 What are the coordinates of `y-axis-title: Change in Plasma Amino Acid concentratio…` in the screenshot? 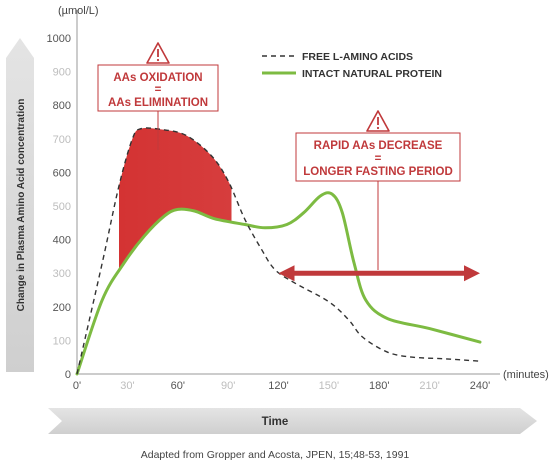 It's located at (21, 205).